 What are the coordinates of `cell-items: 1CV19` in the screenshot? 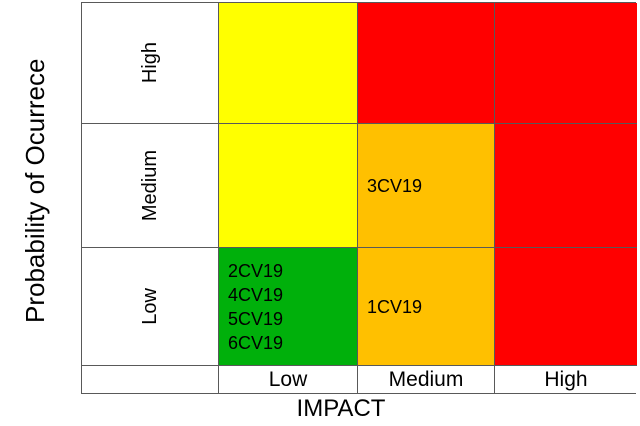 It's located at (426, 306).